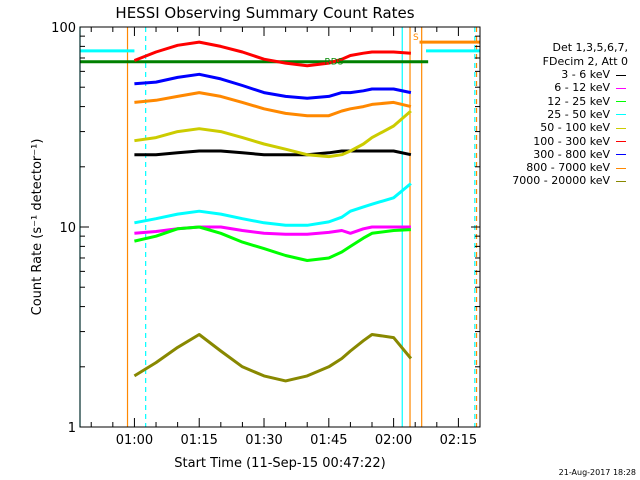 This screenshot has width=640, height=480. I want to click on legend-header: Det 1,3,5,6,7, FDecim 2, Att 0, so click(574, 54).